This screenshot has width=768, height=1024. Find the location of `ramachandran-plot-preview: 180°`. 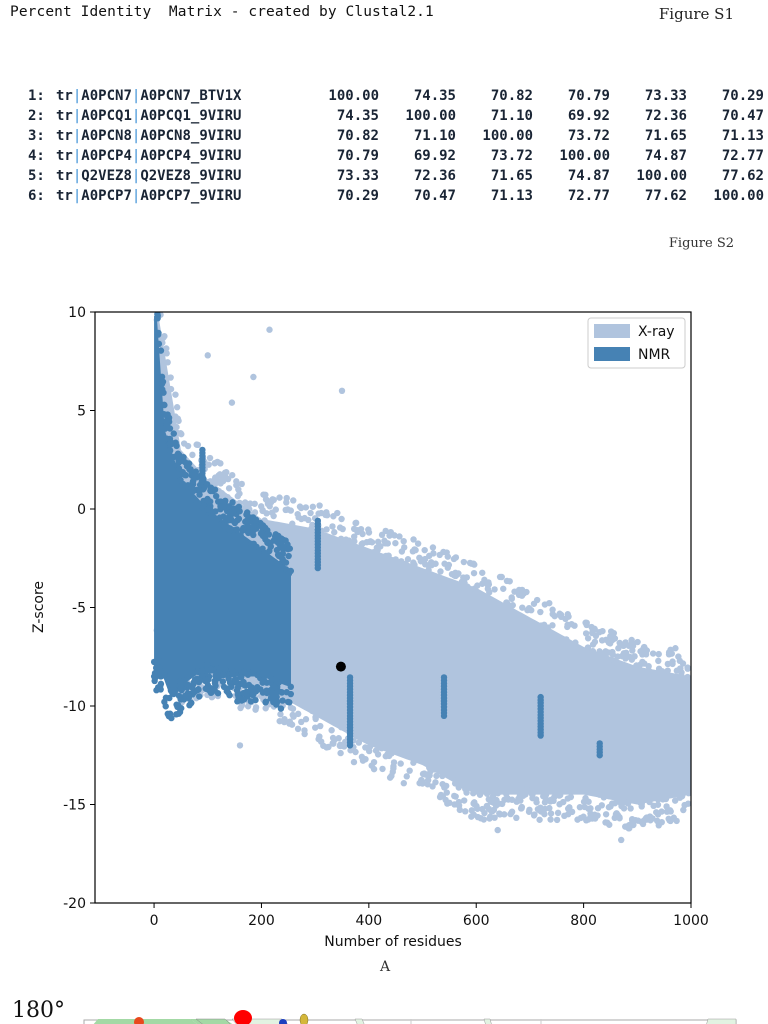

ramachandran-plot-preview: 180° is located at coordinates (384, 1010).